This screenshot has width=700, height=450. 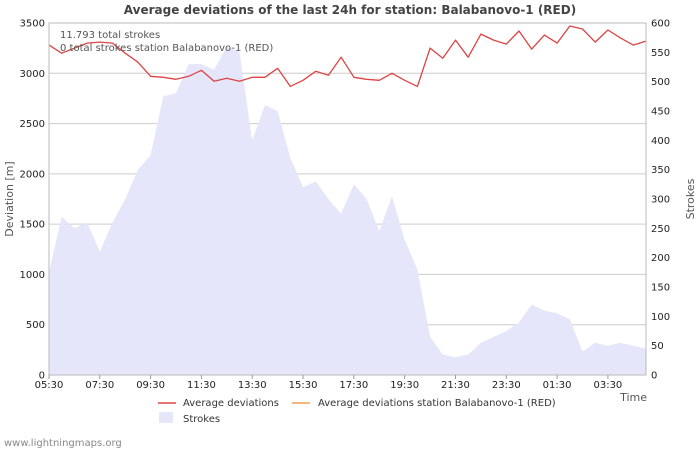 What do you see at coordinates (9, 198) in the screenshot?
I see `y-axis-left-label: Deviation [m]` at bounding box center [9, 198].